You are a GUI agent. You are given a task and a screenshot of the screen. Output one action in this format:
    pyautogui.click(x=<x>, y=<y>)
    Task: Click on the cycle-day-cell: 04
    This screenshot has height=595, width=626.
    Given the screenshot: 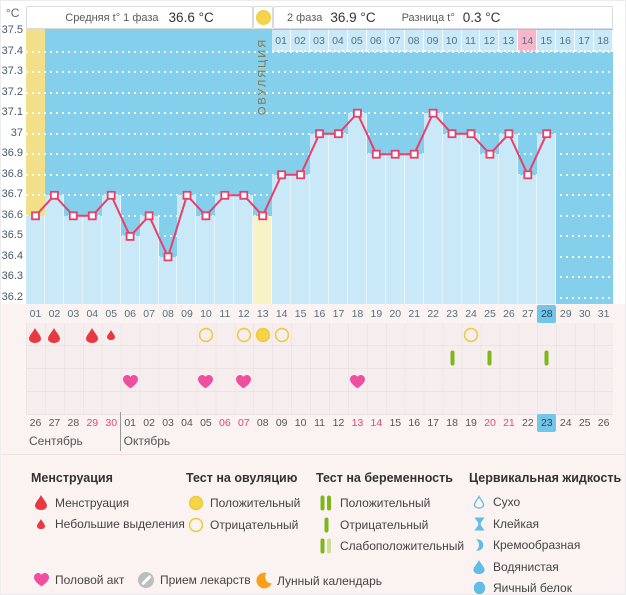 What is the action you would take?
    pyautogui.click(x=92, y=314)
    